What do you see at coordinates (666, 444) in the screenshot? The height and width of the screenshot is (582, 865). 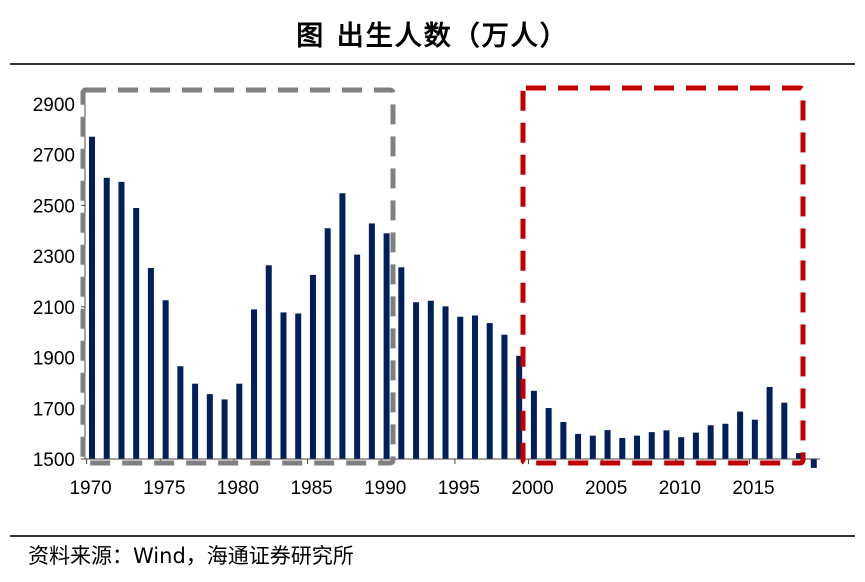 I see `bar-2009` at bounding box center [666, 444].